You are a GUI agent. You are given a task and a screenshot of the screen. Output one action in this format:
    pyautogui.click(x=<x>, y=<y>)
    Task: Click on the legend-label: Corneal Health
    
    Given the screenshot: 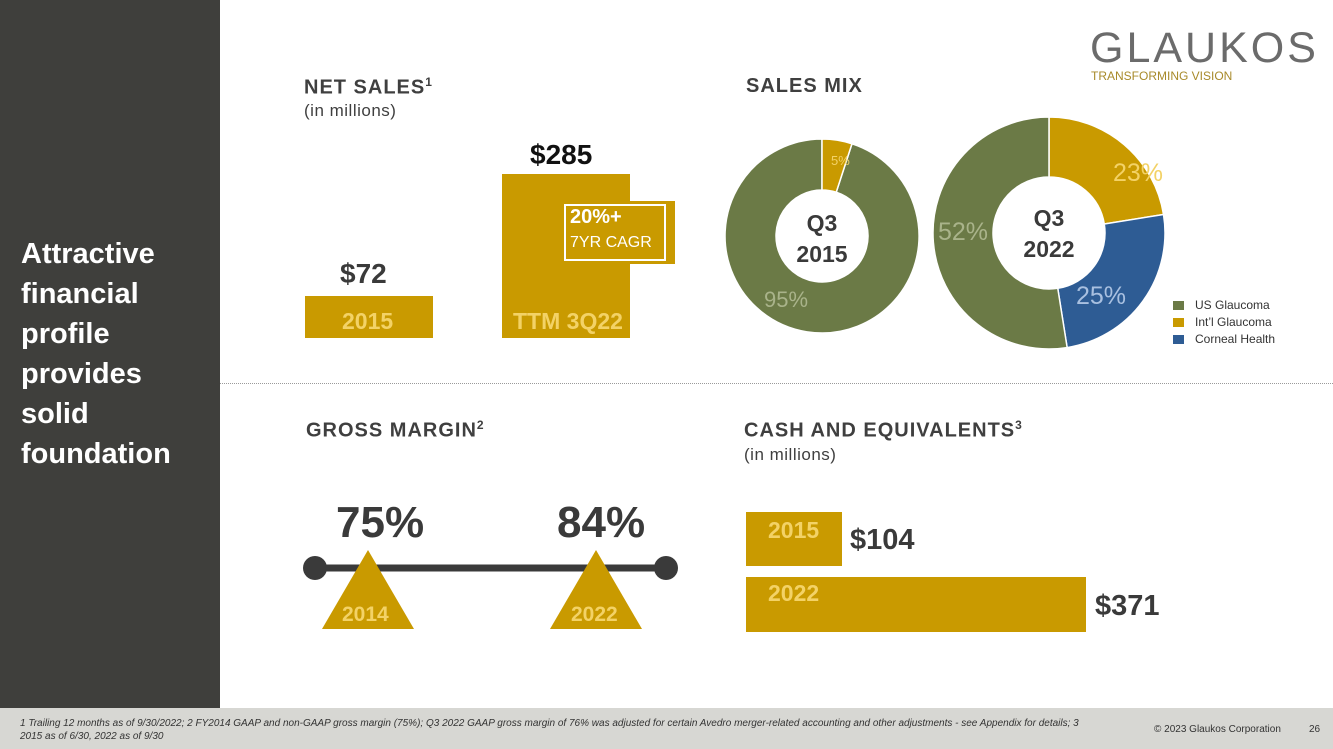 What is the action you would take?
    pyautogui.click(x=1235, y=339)
    